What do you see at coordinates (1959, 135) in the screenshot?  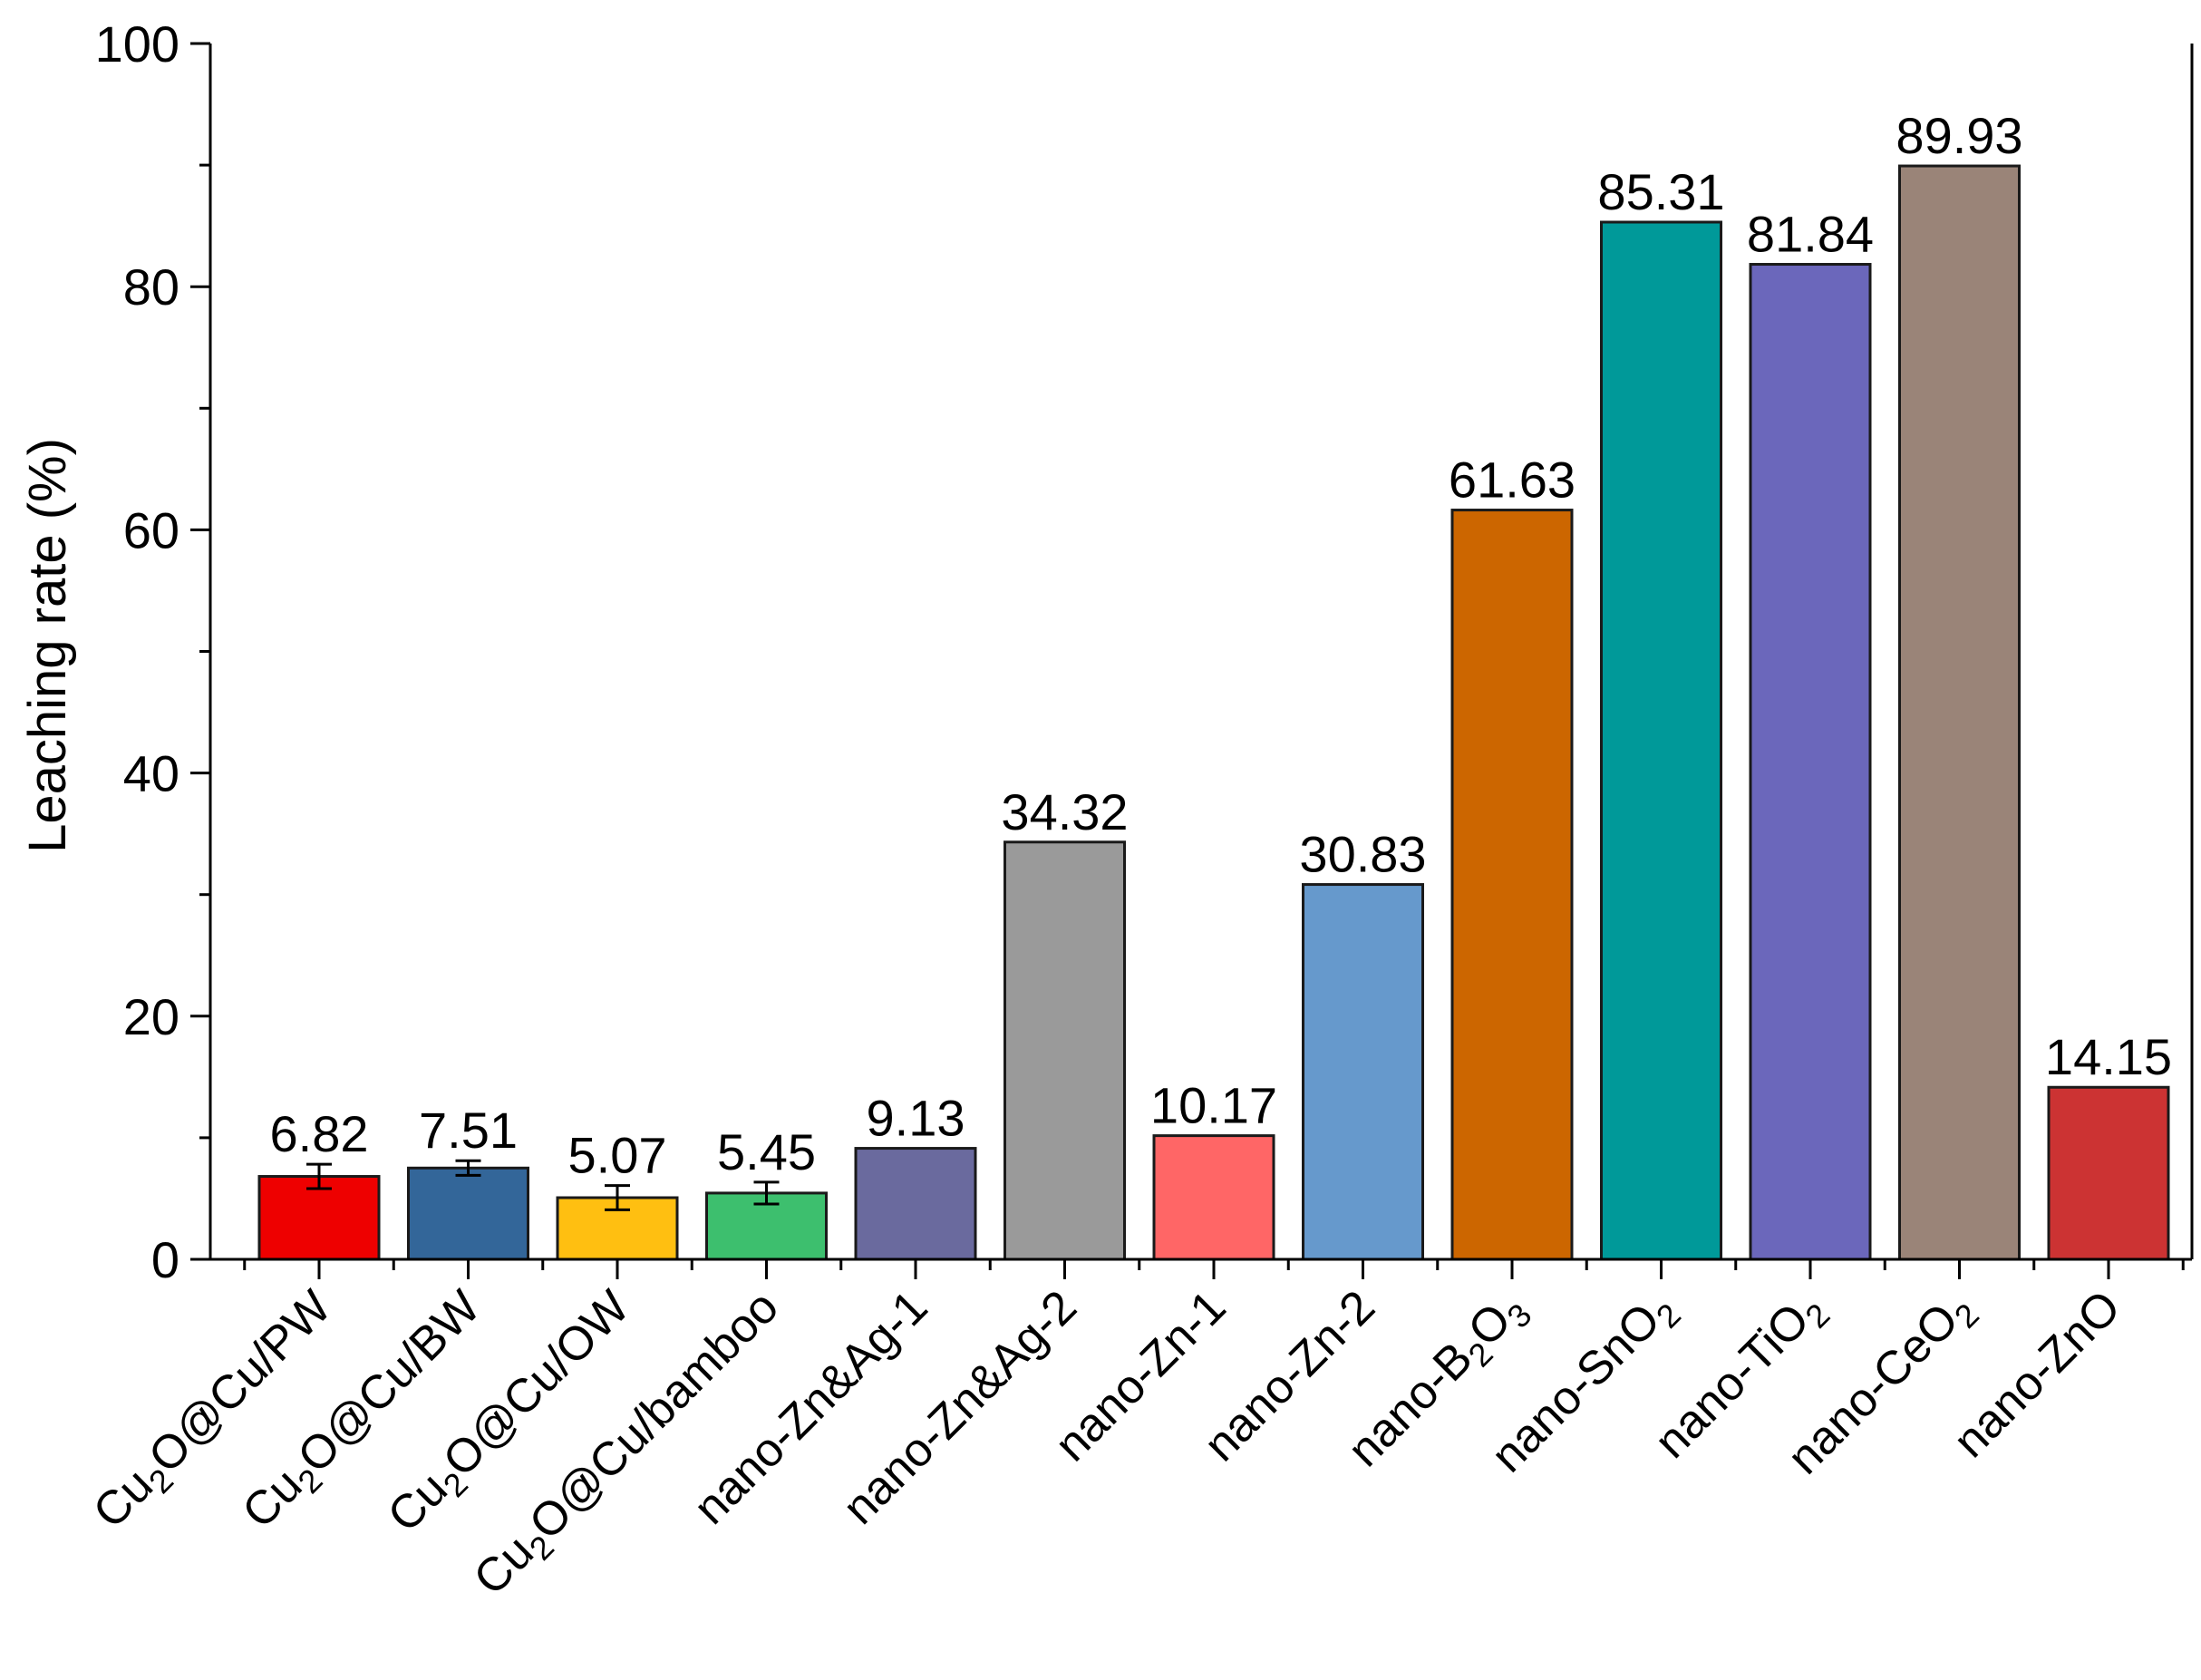 I see `data-label: 89.93` at bounding box center [1959, 135].